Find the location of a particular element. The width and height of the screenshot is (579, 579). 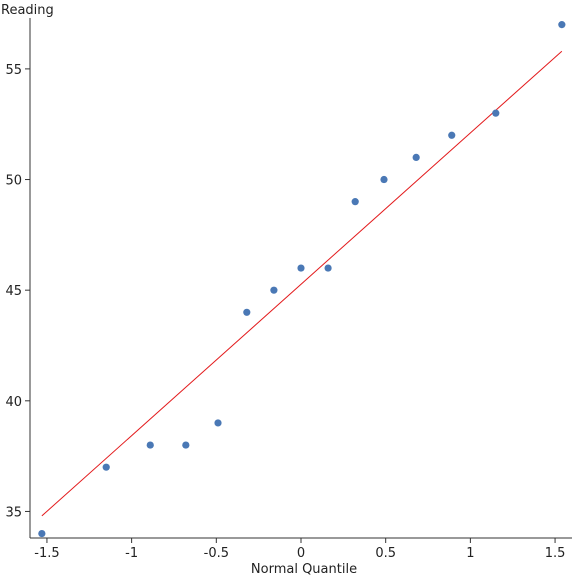

y-tick-label: 35 is located at coordinates (13, 512).